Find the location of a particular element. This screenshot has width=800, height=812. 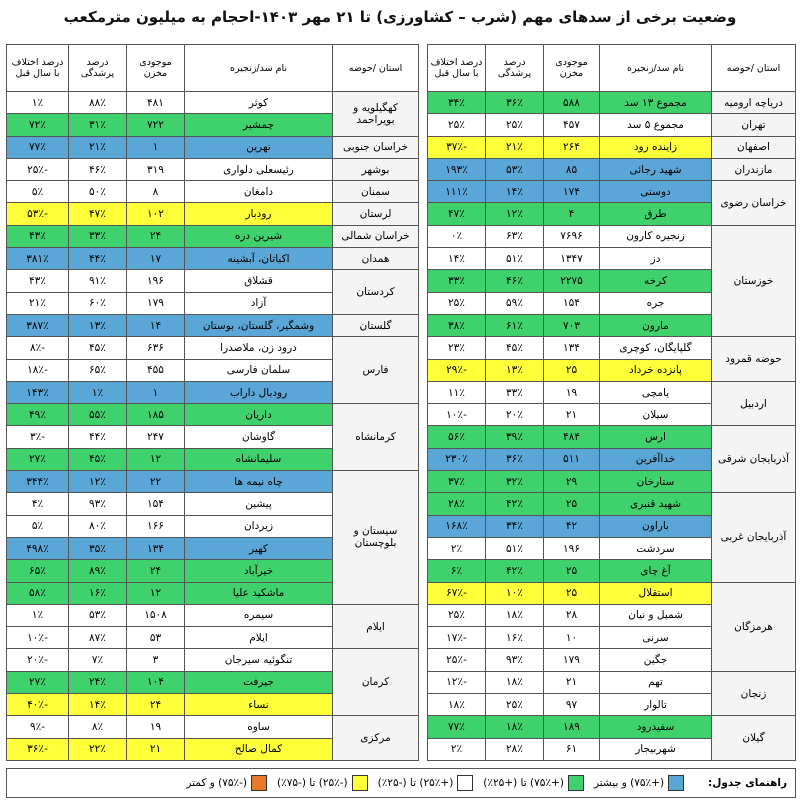

province-cell: کرمان is located at coordinates (375, 682).